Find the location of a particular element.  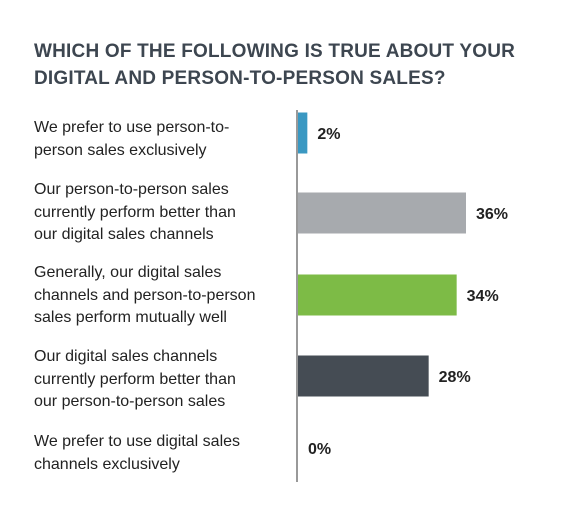

category-label-line: channels and person-to-person is located at coordinates (145, 295).